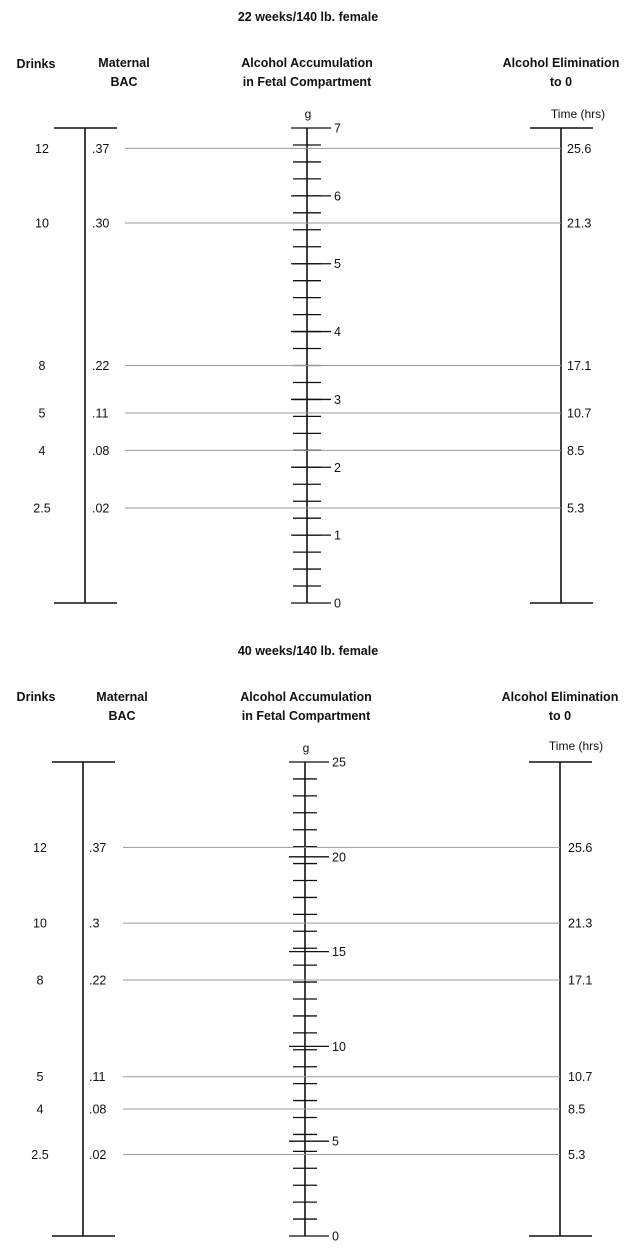  Describe the element at coordinates (94, 924) in the screenshot. I see `bac-value: .3` at that location.